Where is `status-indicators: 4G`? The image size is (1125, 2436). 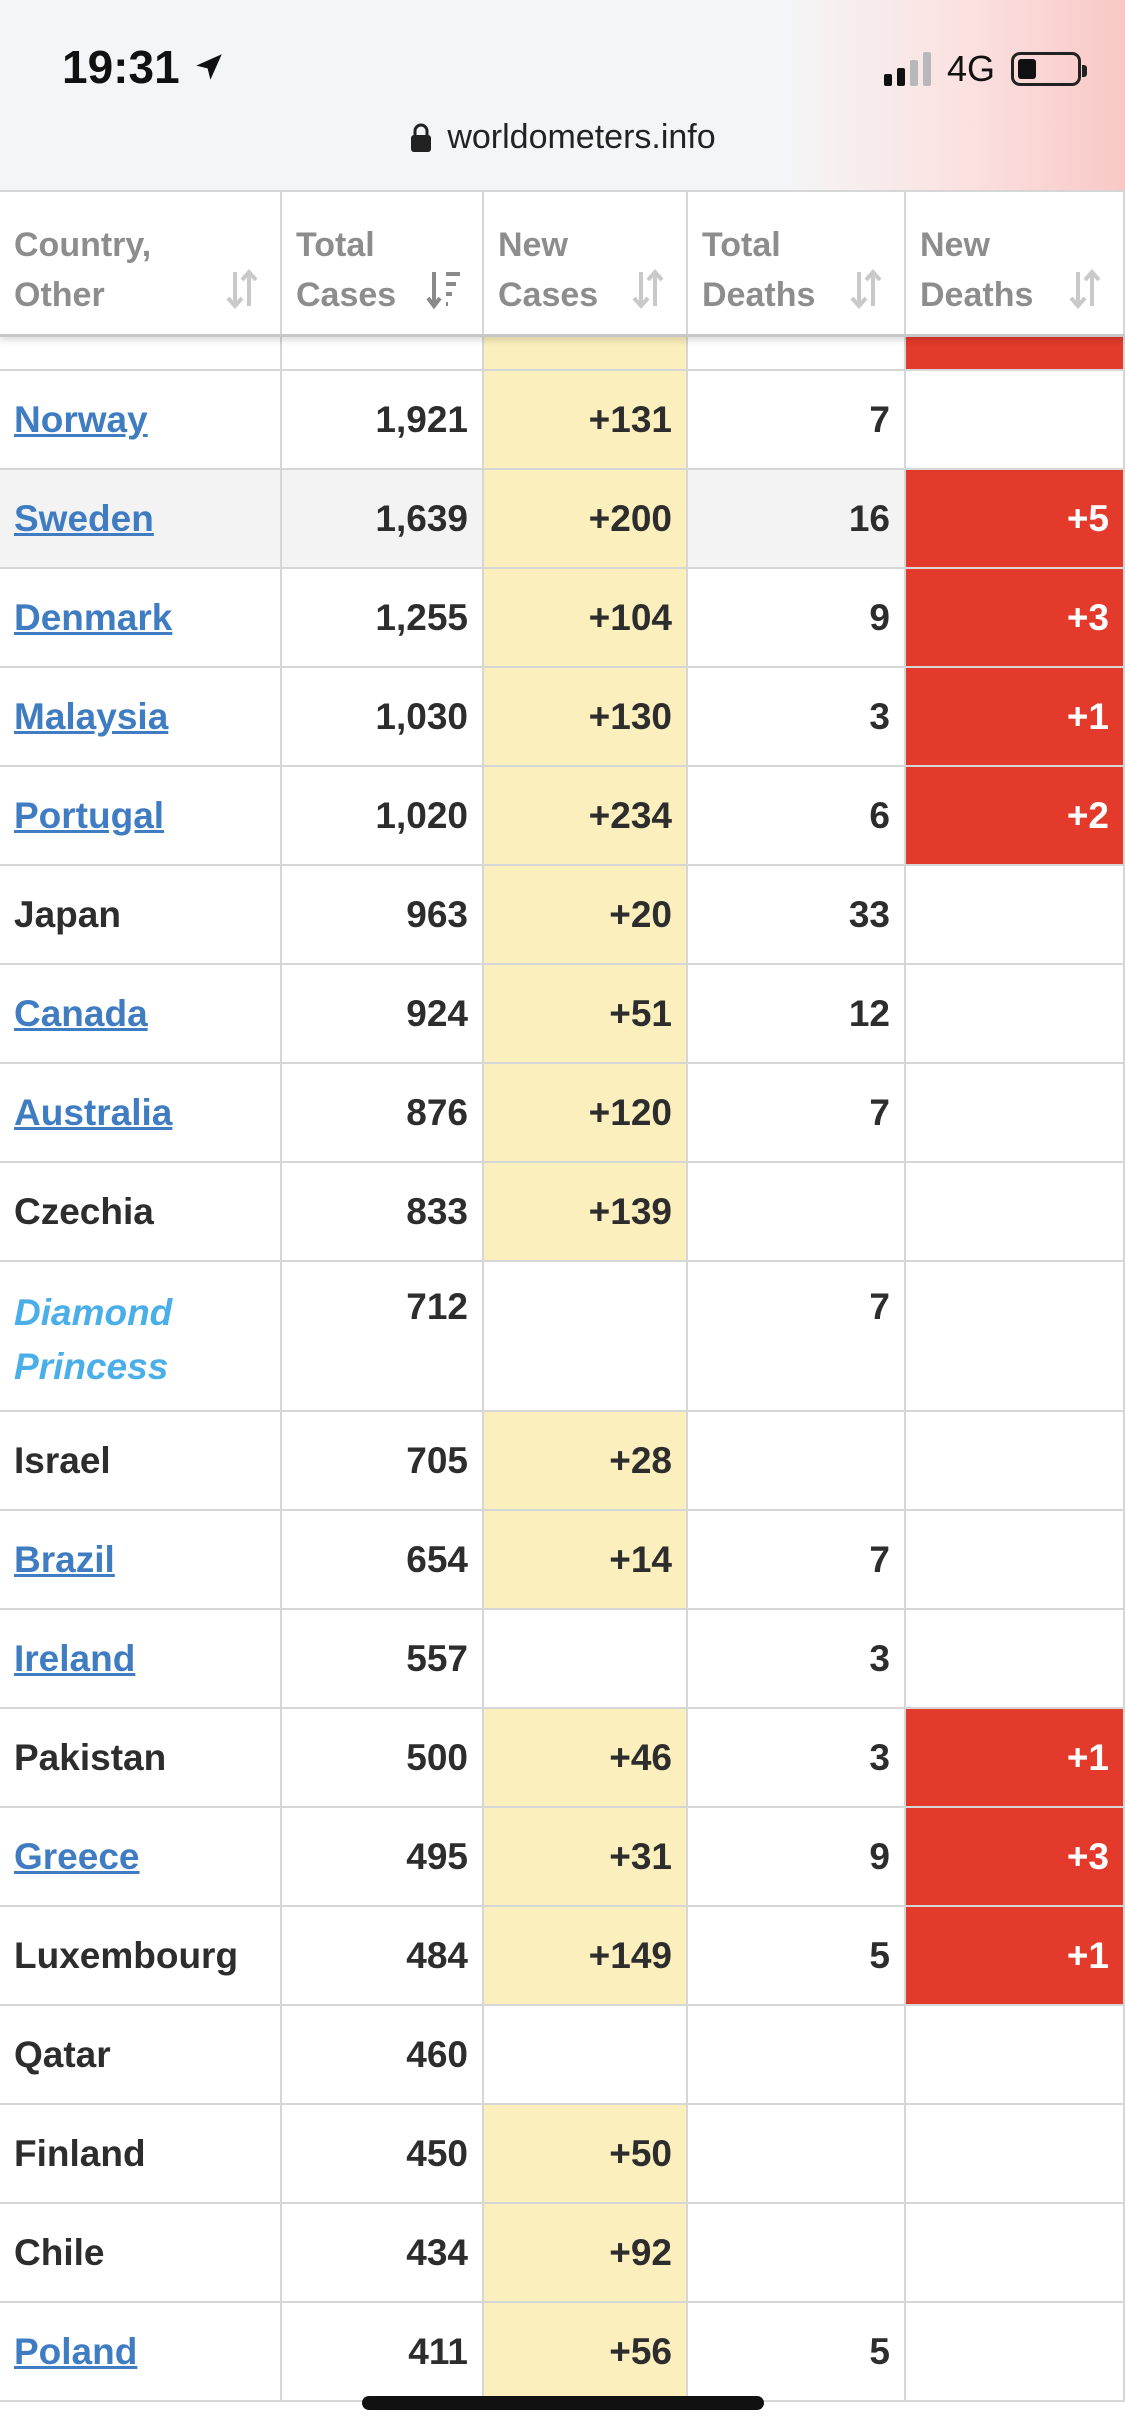
status-indicators: 4G is located at coordinates (985, 69).